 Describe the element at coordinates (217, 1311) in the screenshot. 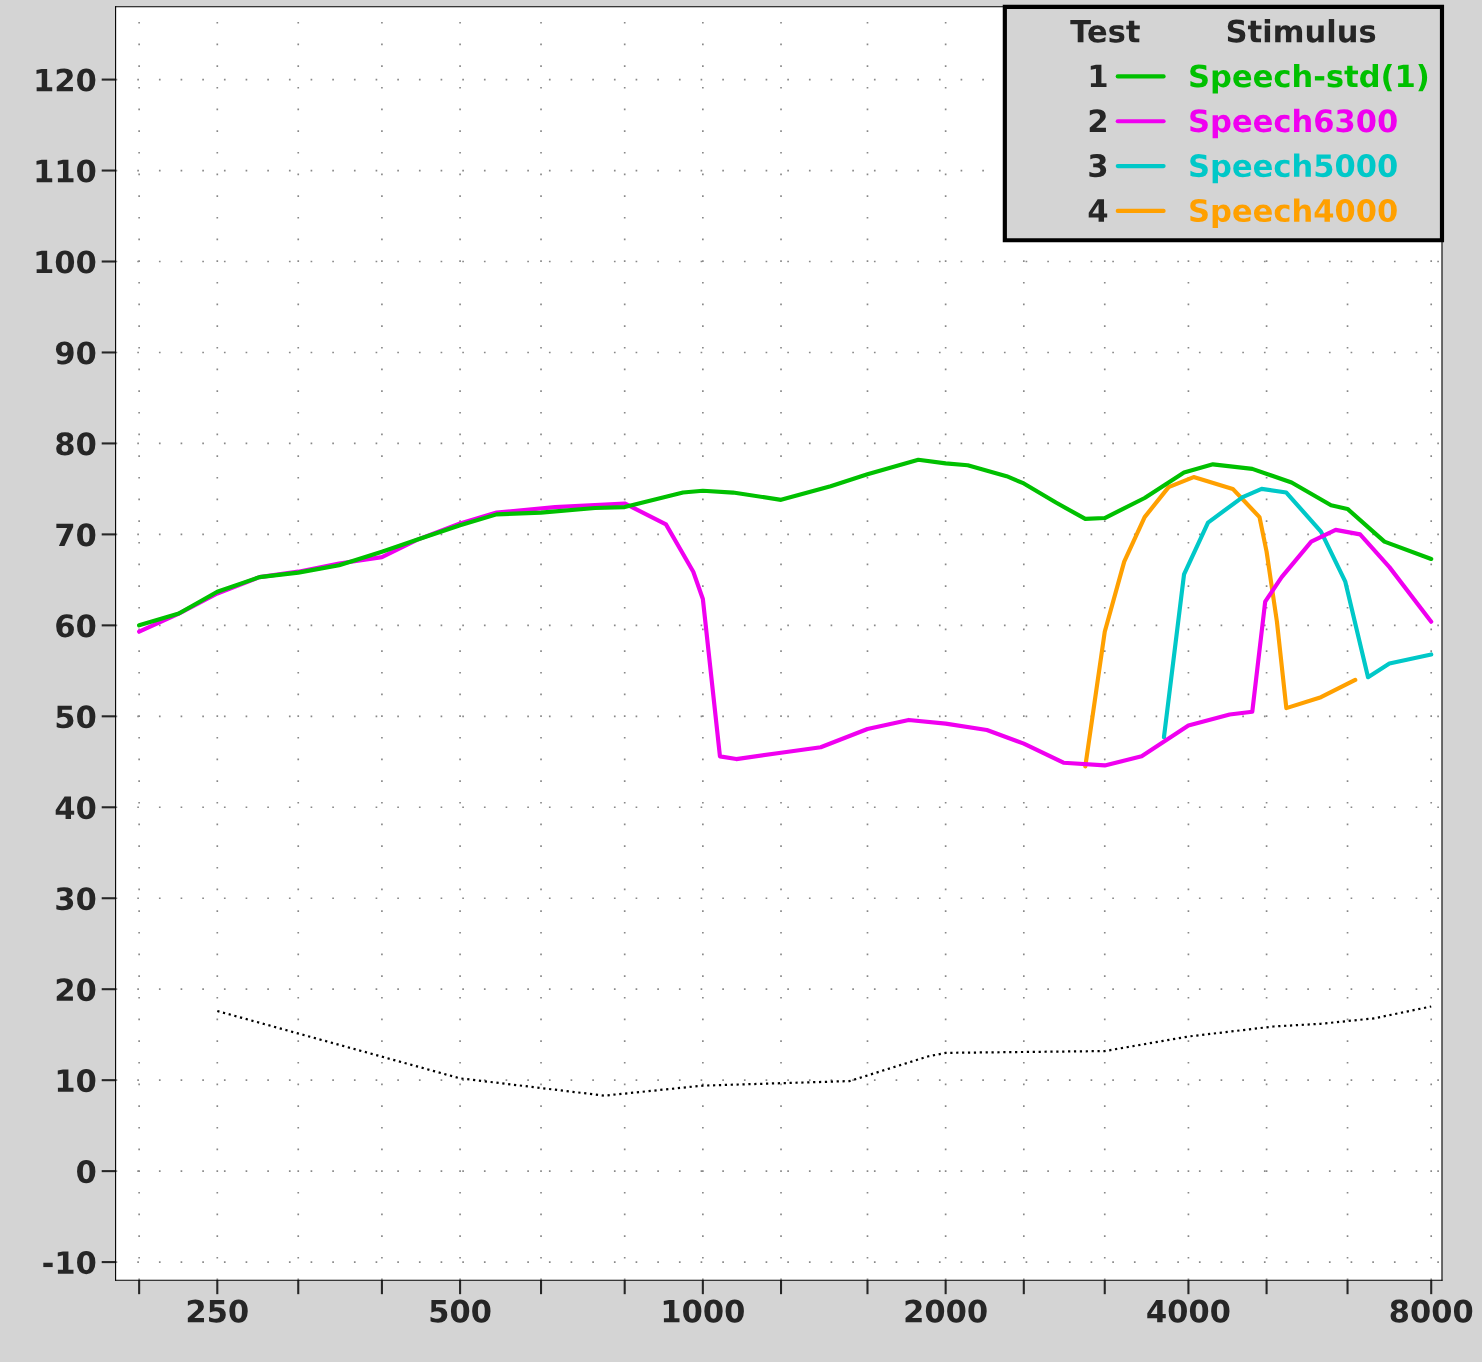

I see `x-tick-label: 250` at that location.